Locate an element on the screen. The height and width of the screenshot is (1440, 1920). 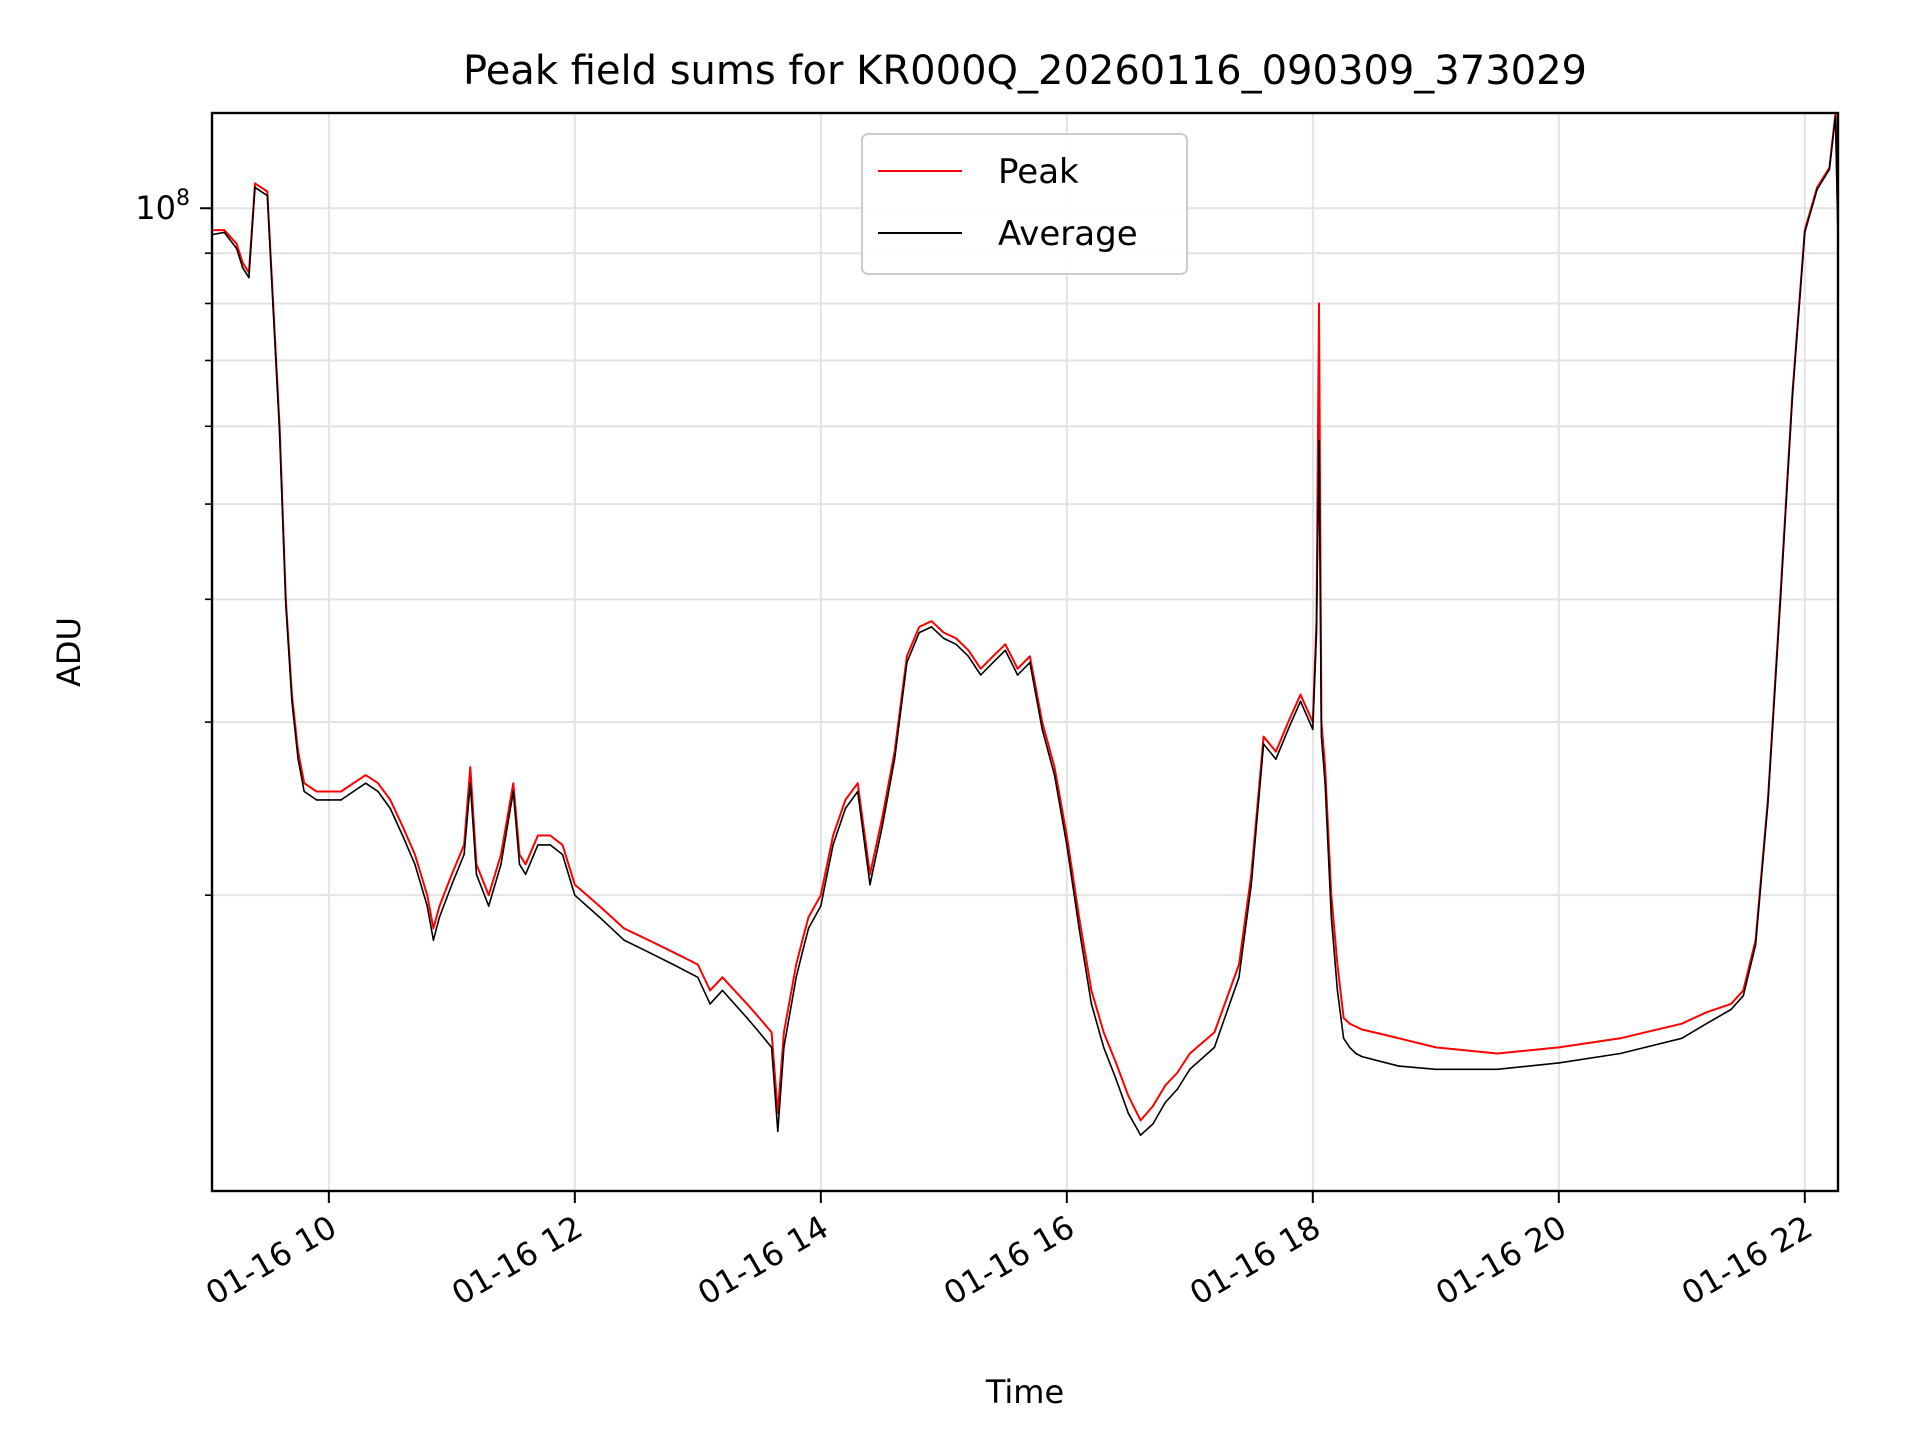
y-tick-label-0: 108 is located at coordinates (162, 206).